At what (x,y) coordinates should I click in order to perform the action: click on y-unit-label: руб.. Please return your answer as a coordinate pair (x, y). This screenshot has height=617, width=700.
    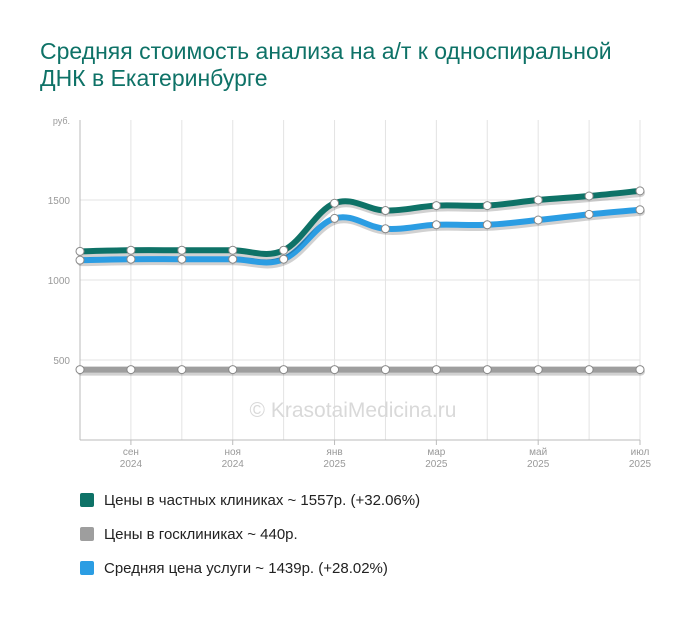
    Looking at the image, I should click on (61, 121).